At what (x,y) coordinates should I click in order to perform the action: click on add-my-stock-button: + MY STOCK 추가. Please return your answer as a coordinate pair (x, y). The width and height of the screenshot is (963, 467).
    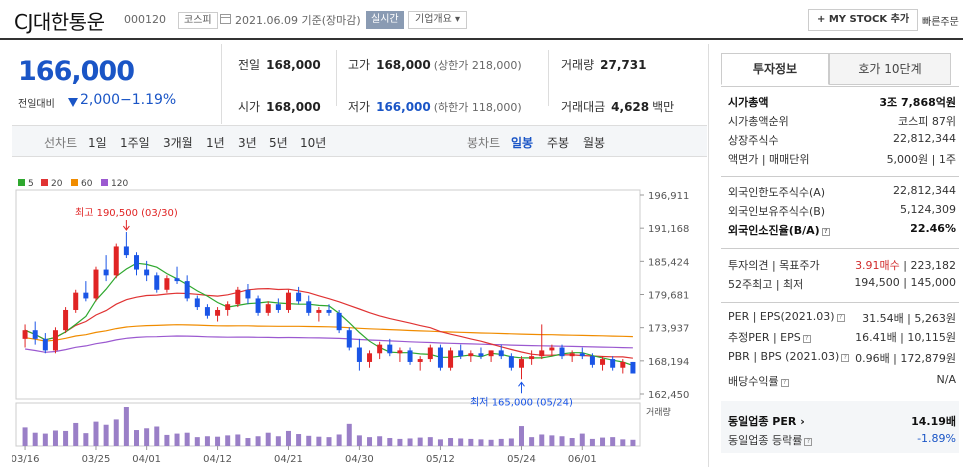
    Looking at the image, I should click on (863, 20).